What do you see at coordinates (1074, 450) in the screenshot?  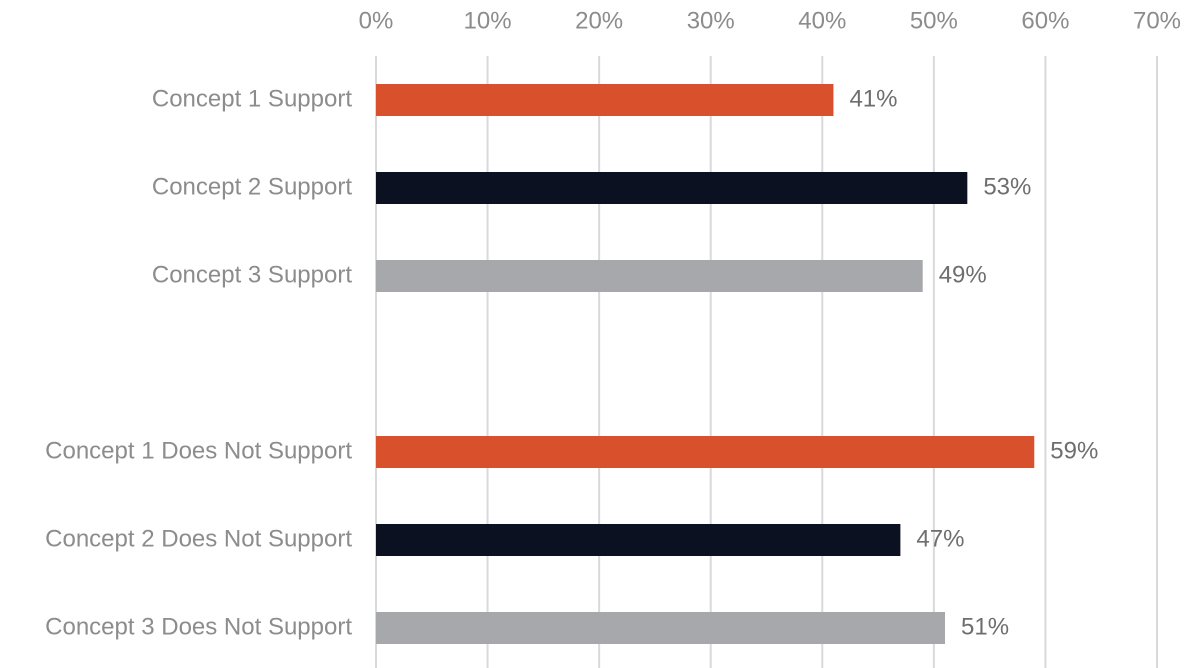 I see `data-label: 59%` at bounding box center [1074, 450].